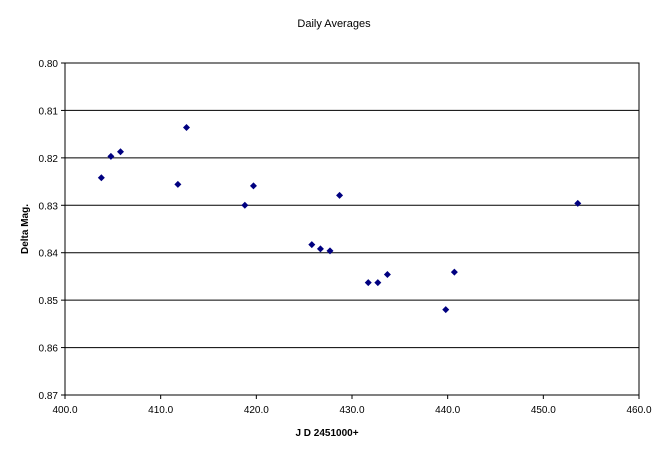  I want to click on y-tick-label: 0.86, so click(49, 349).